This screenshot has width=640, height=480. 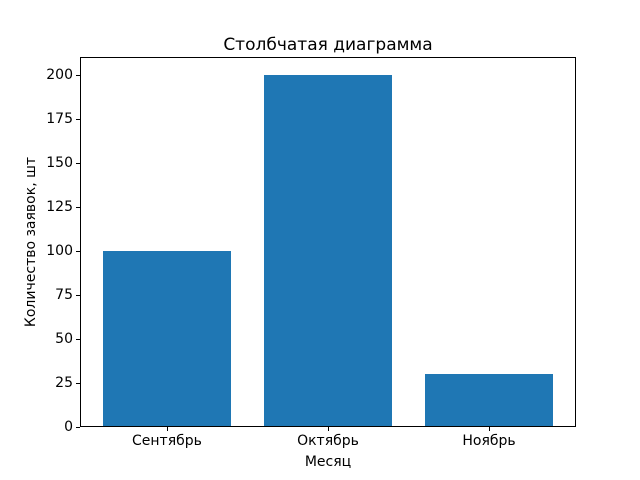 I want to click on y-axis-label: Количество заявок, шт, so click(x=31, y=242).